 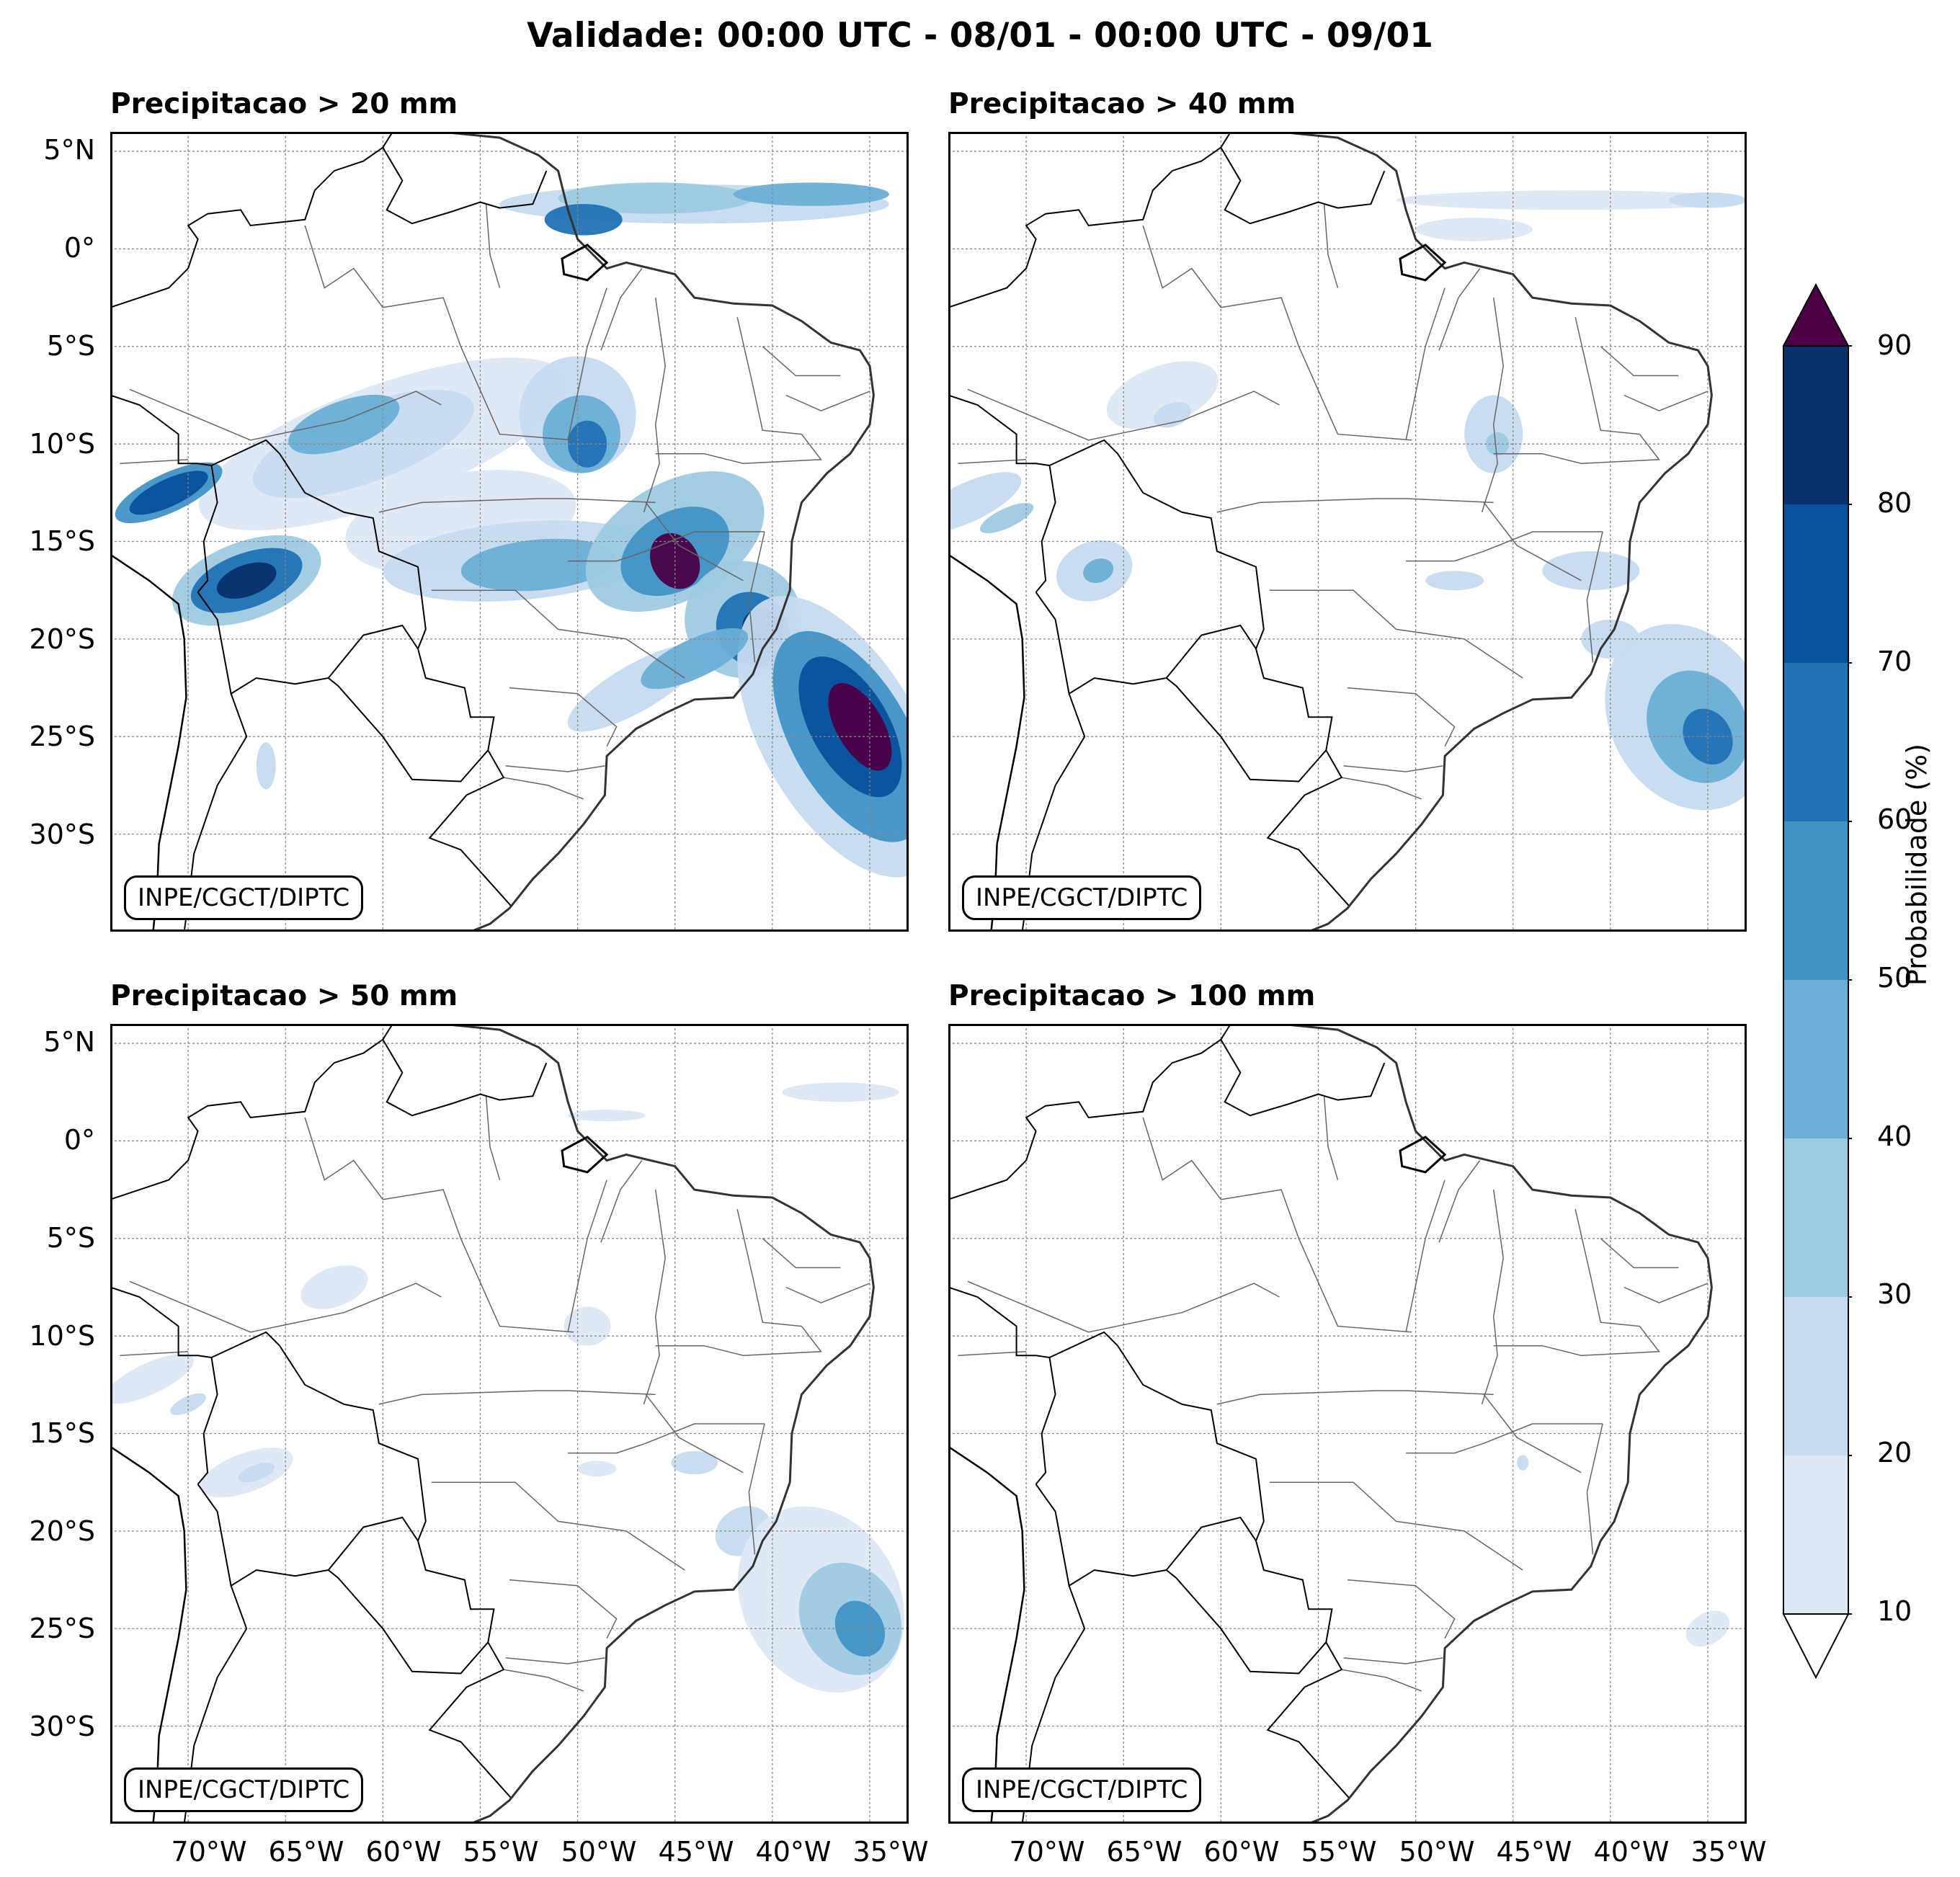 What do you see at coordinates (1894, 662) in the screenshot?
I see `colorbar-tick-label: 70` at bounding box center [1894, 662].